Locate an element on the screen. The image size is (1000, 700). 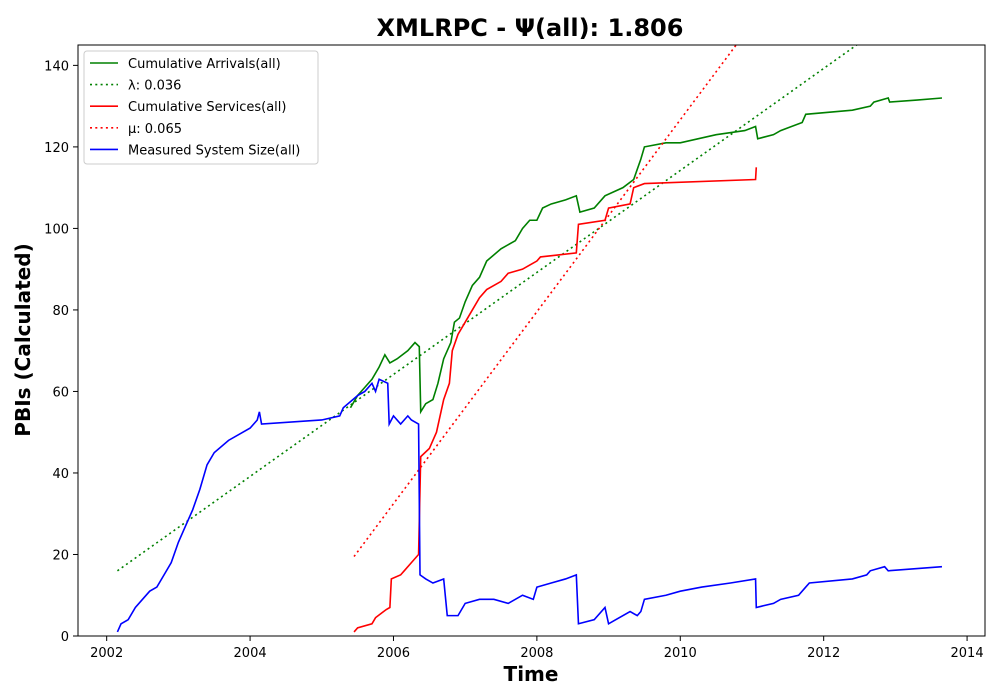
x-axis: 2002 2004 2006 2008 2010 2012 2014 is located at coordinates (537, 648).